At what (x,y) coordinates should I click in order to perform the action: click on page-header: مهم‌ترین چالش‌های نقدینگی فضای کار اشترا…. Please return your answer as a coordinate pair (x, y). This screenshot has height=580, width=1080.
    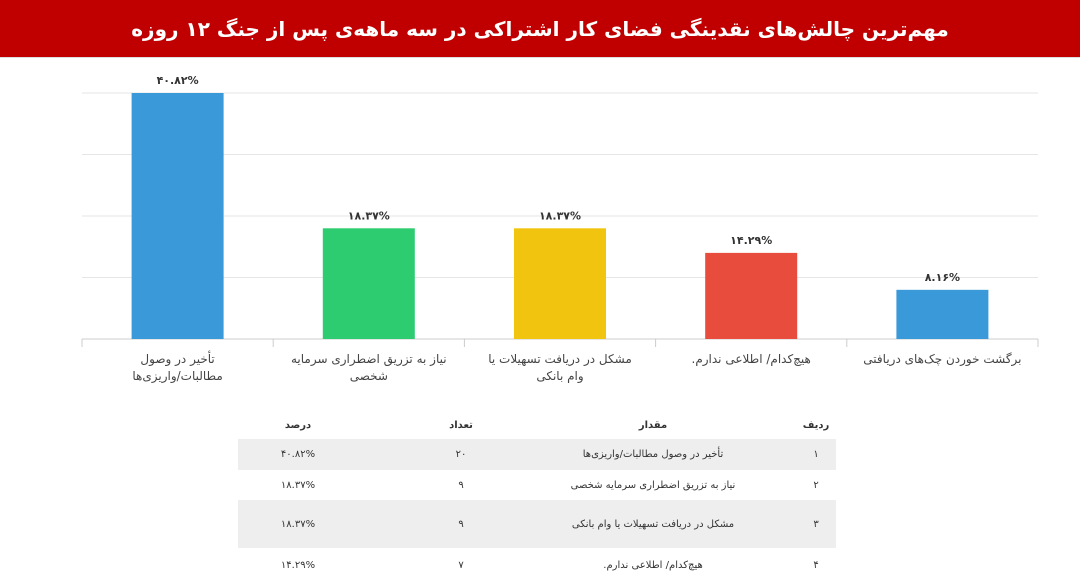
    Looking at the image, I should click on (540, 28).